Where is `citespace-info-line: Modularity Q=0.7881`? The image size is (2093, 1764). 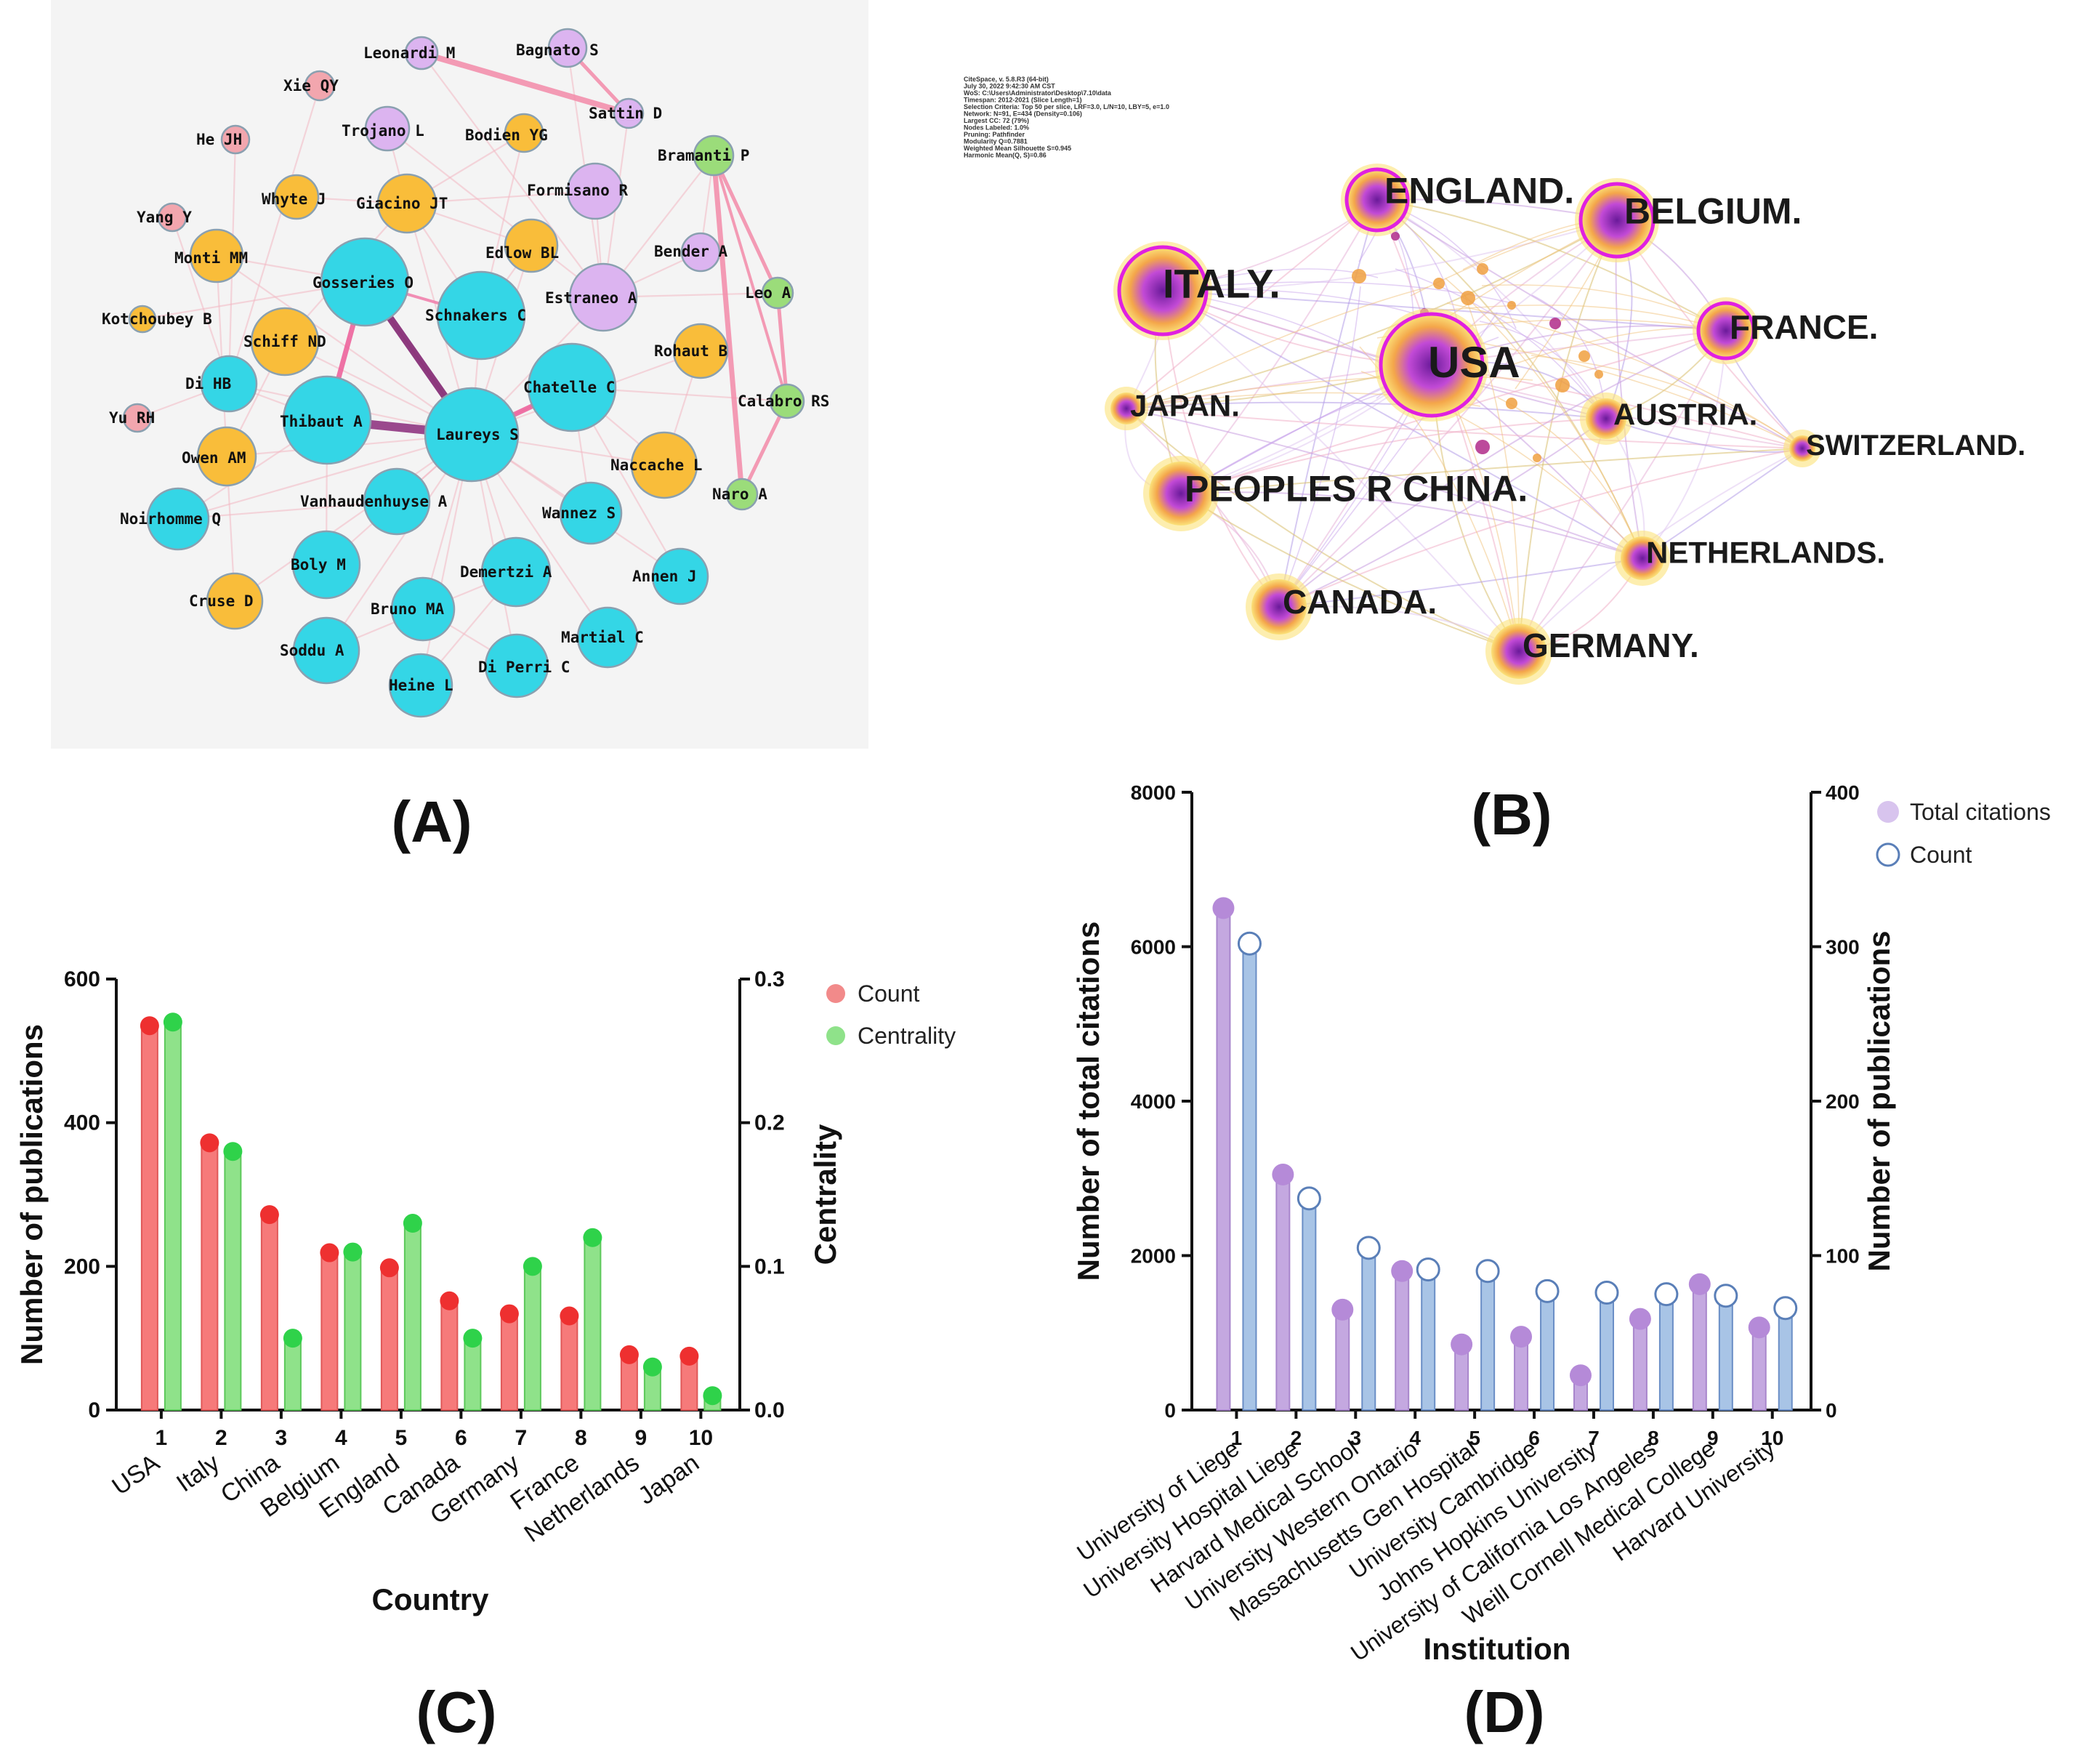 citespace-info-line: Modularity Q=0.7881 is located at coordinates (996, 142).